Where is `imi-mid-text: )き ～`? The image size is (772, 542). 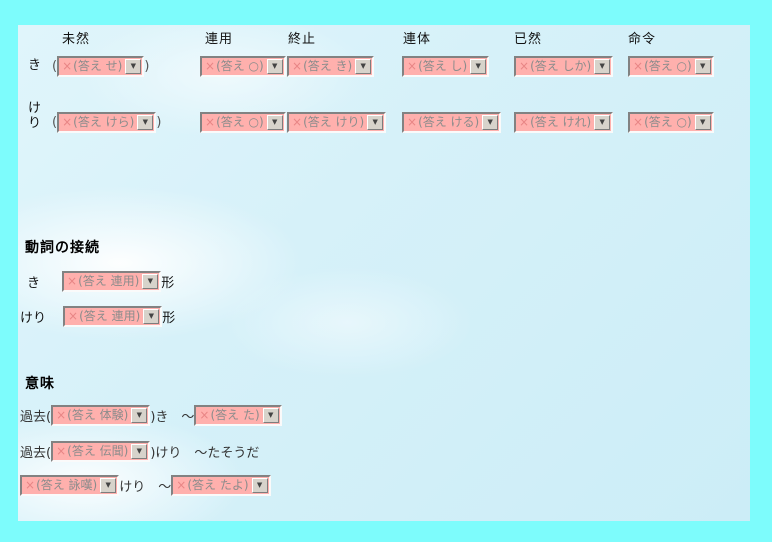 imi-mid-text: )き ～ is located at coordinates (172, 417).